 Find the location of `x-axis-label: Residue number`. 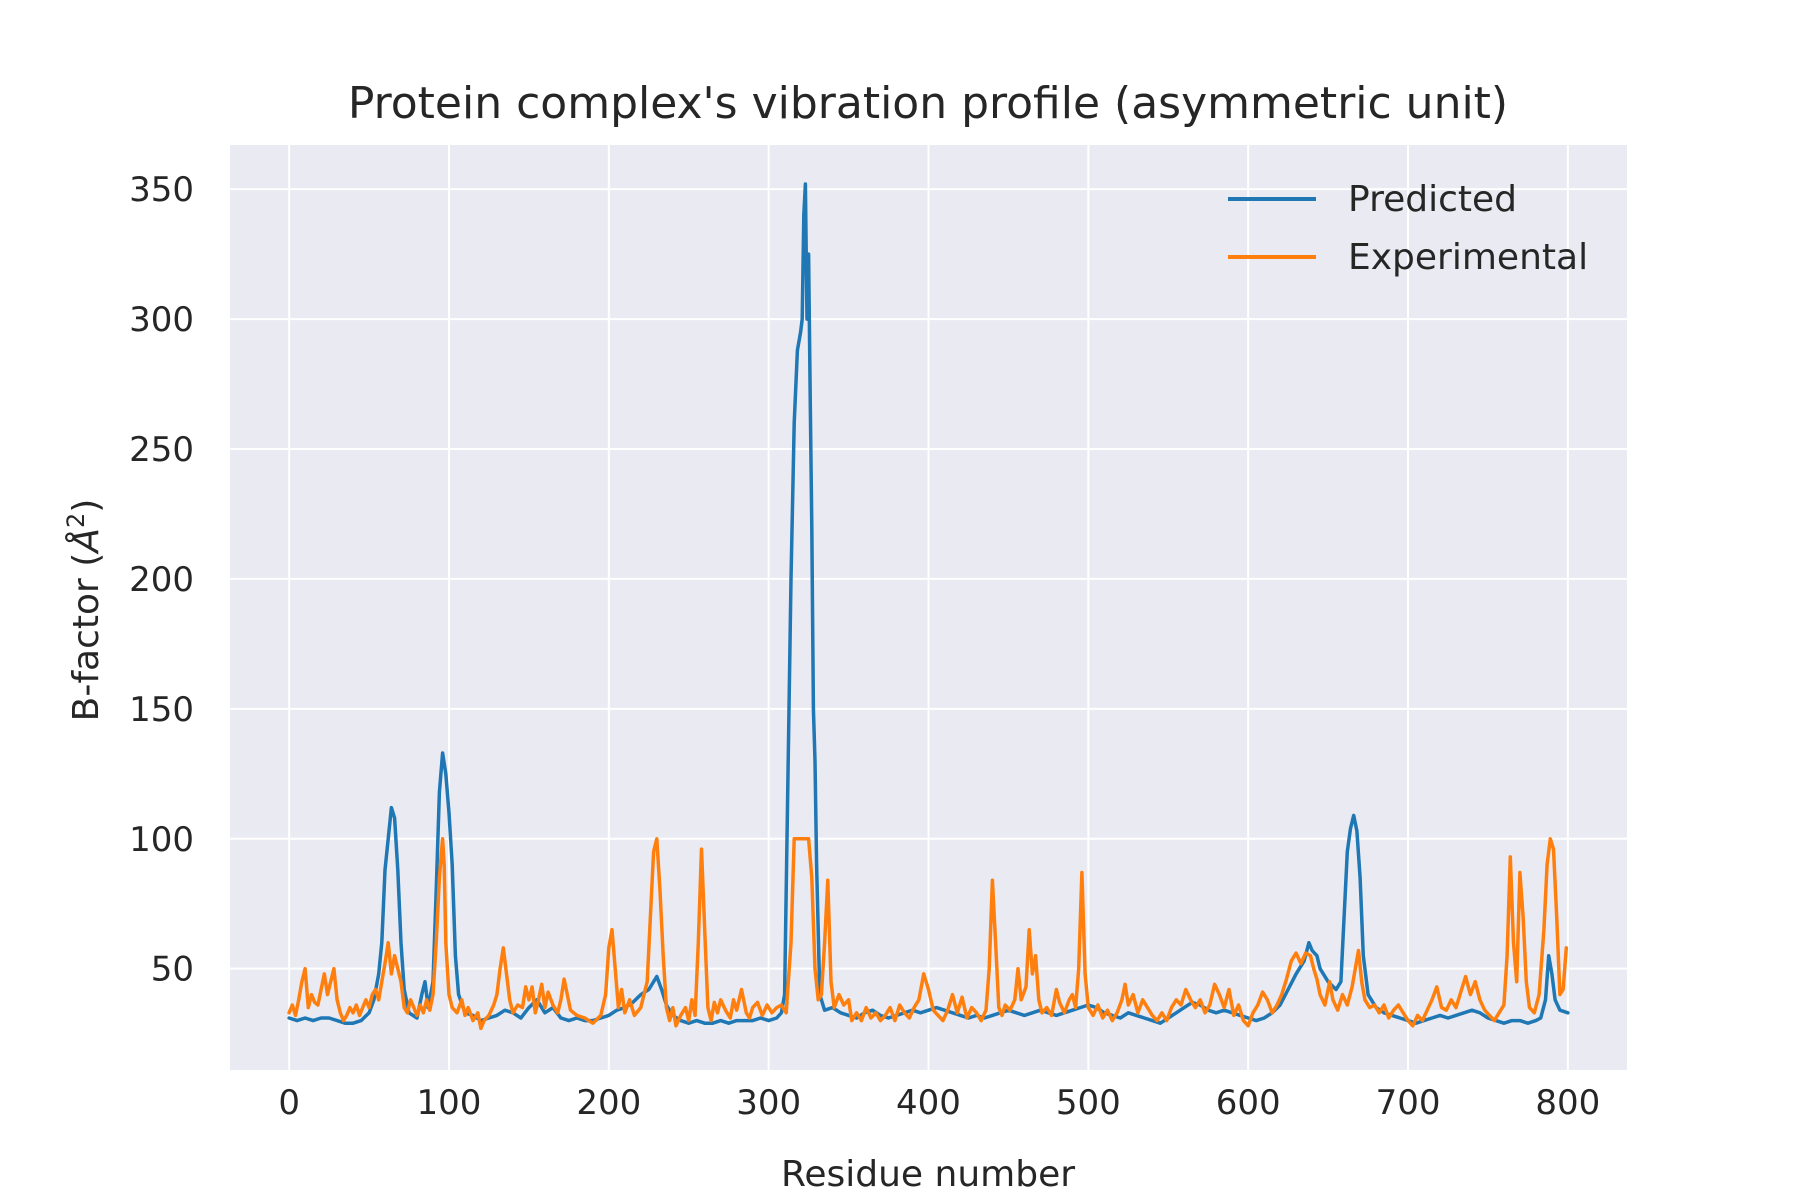

x-axis-label: Residue number is located at coordinates (928, 1174).